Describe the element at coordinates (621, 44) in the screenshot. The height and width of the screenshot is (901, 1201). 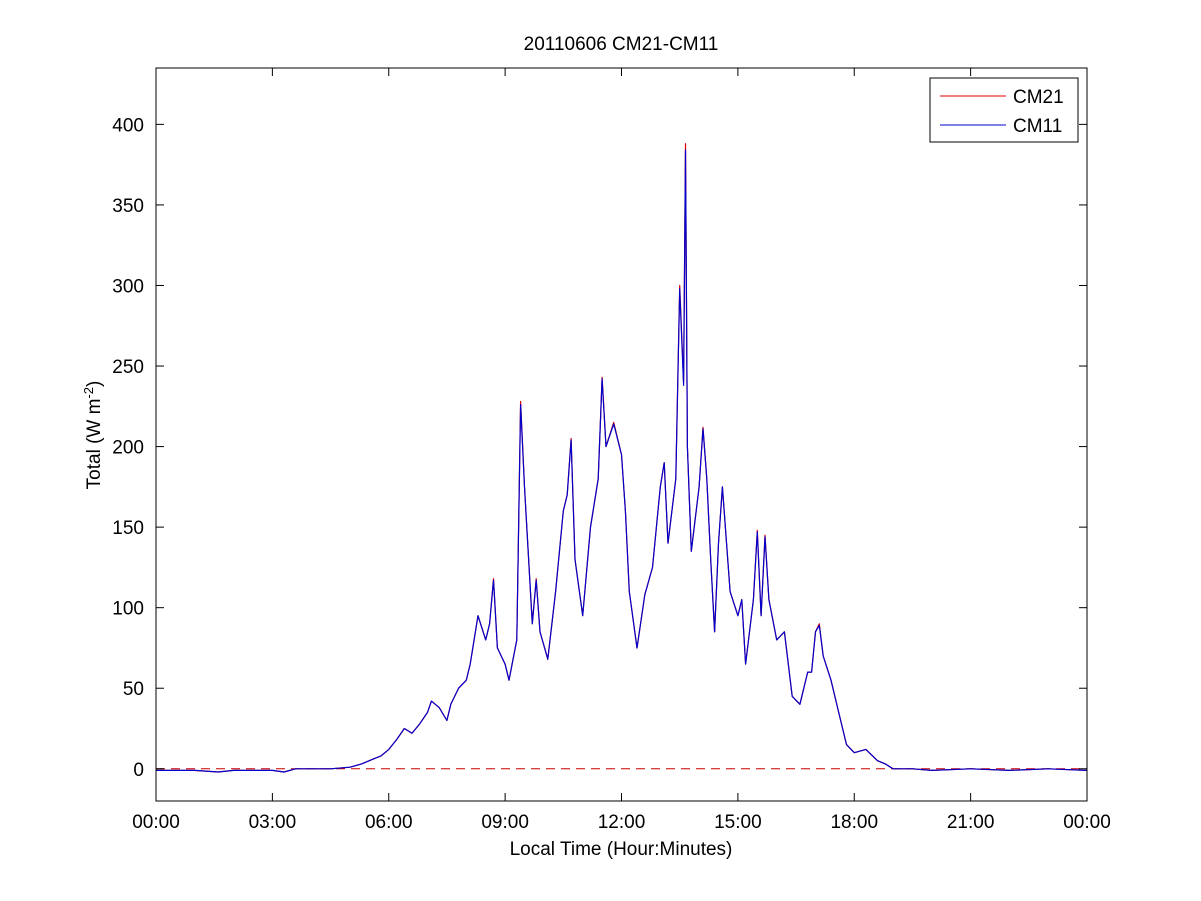
I see `chart-title: 20110606 CM21-CM11` at that location.